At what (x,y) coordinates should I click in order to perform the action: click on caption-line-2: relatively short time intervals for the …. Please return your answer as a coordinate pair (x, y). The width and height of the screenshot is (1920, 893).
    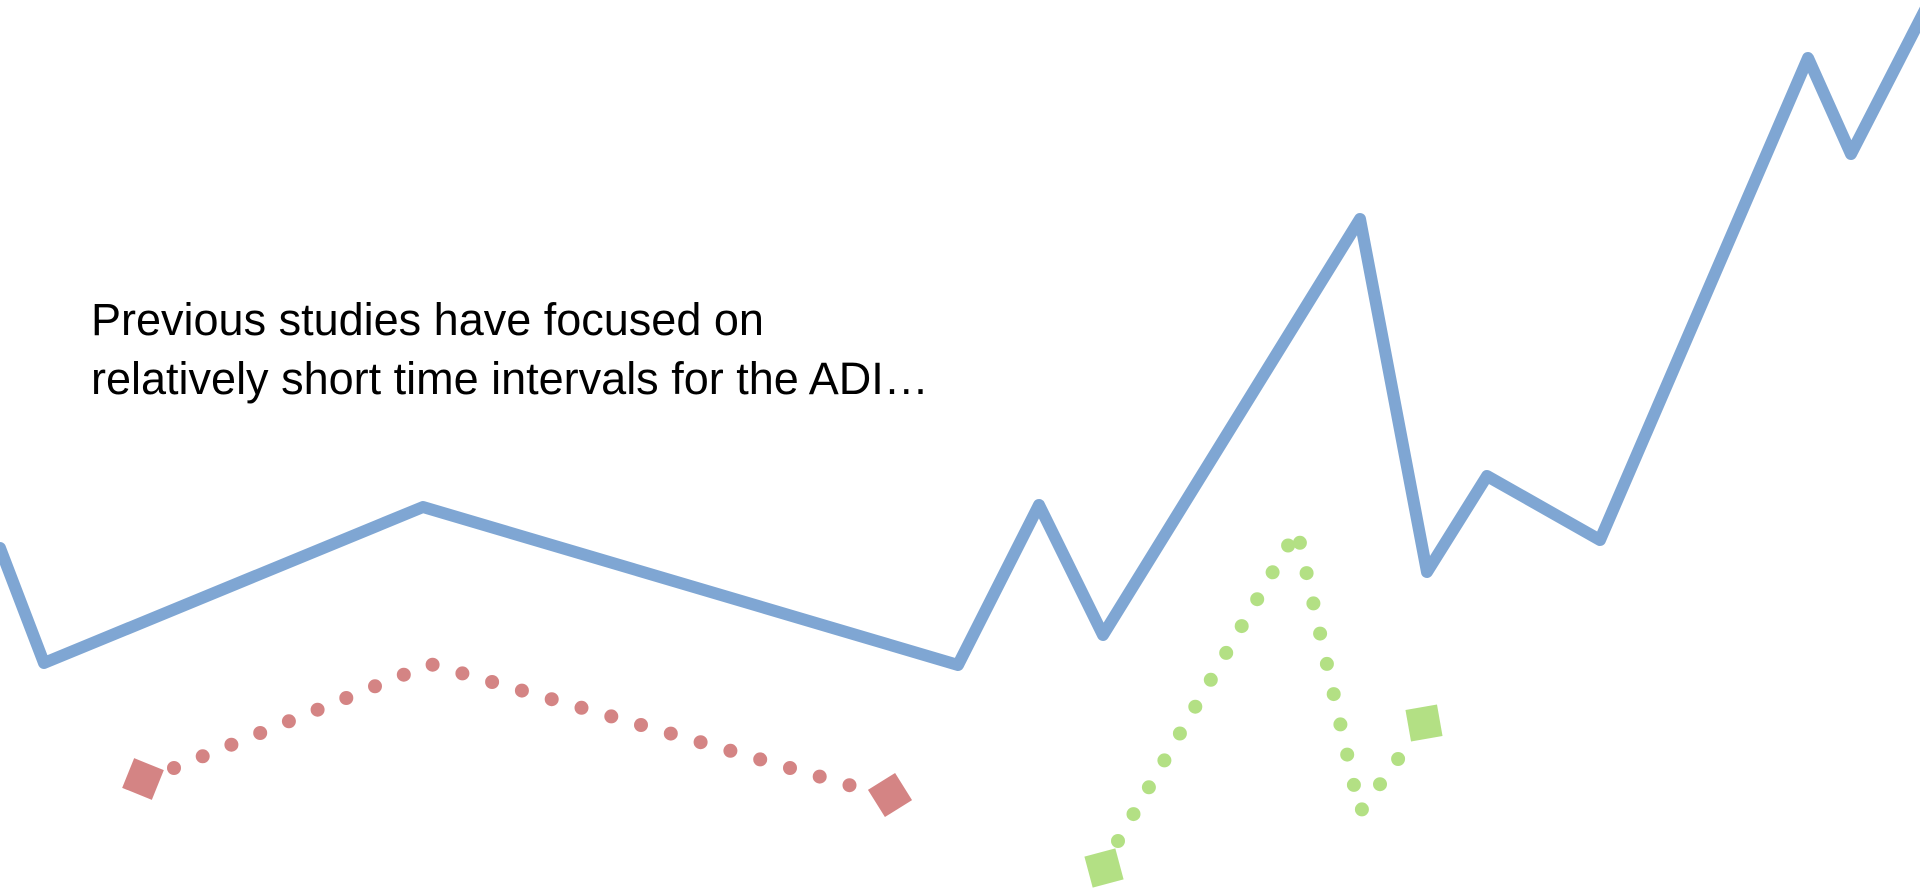
    Looking at the image, I should click on (510, 378).